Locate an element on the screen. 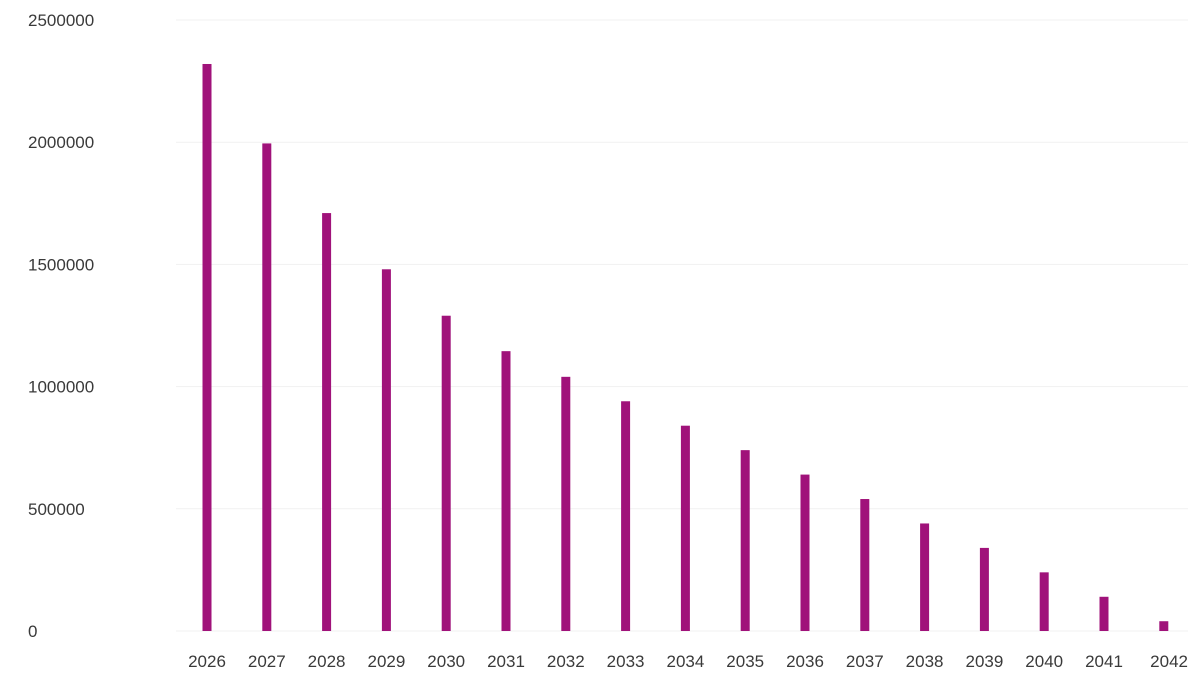  x-tick-label-2036: 2036 is located at coordinates (805, 661).